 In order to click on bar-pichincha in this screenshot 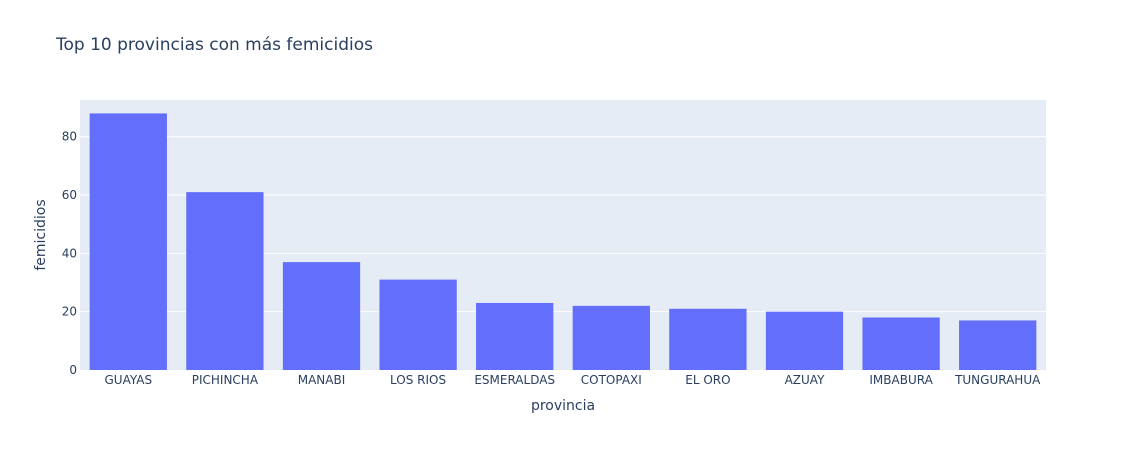, I will do `click(225, 281)`.